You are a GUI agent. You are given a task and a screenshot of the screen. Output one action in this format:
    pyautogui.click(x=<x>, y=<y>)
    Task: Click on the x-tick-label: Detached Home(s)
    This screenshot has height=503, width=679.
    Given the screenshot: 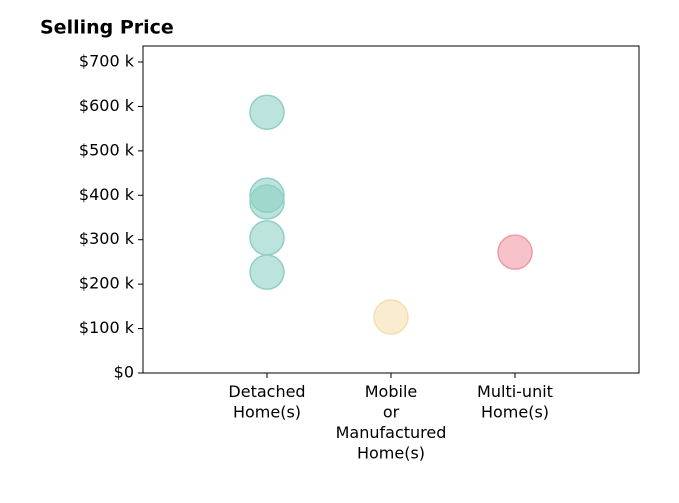 What is the action you would take?
    pyautogui.click(x=266, y=402)
    